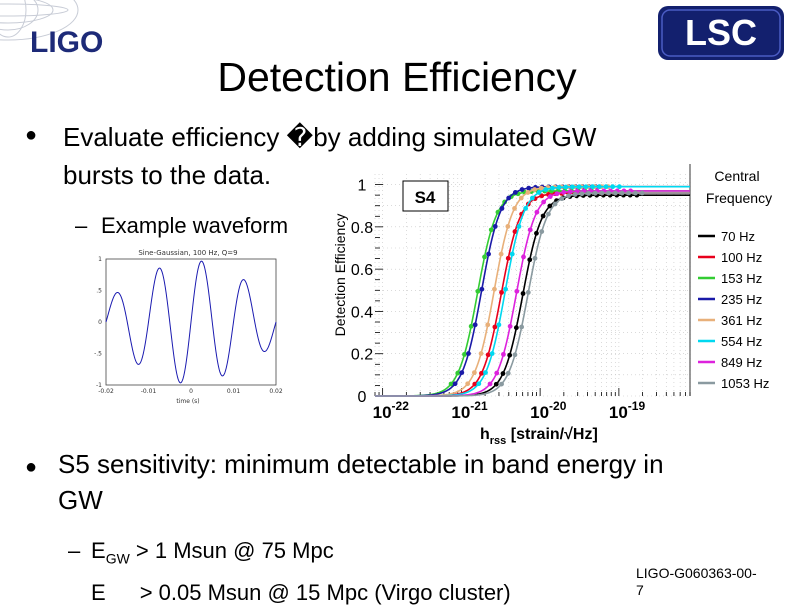  What do you see at coordinates (99, 385) in the screenshot?
I see `waveform-ytick: -1` at bounding box center [99, 385].